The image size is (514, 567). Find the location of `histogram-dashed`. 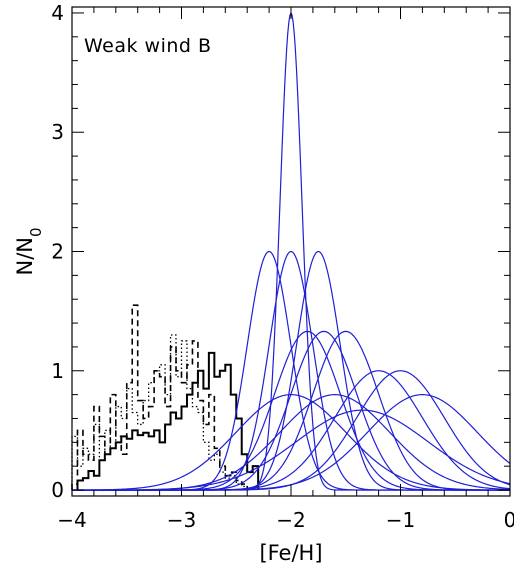

histogram-dashed is located at coordinates (159, 397).